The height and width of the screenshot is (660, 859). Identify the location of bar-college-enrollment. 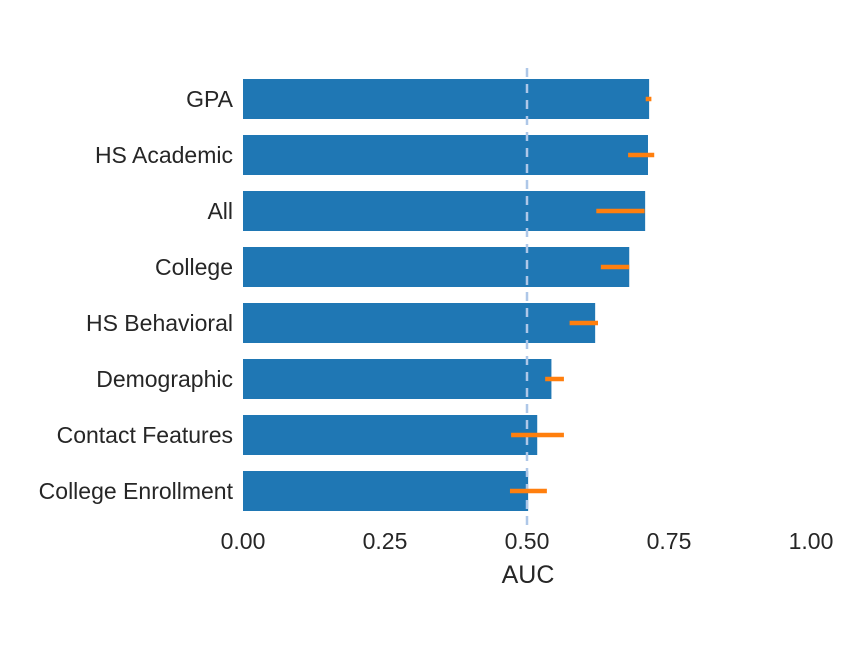
(386, 491).